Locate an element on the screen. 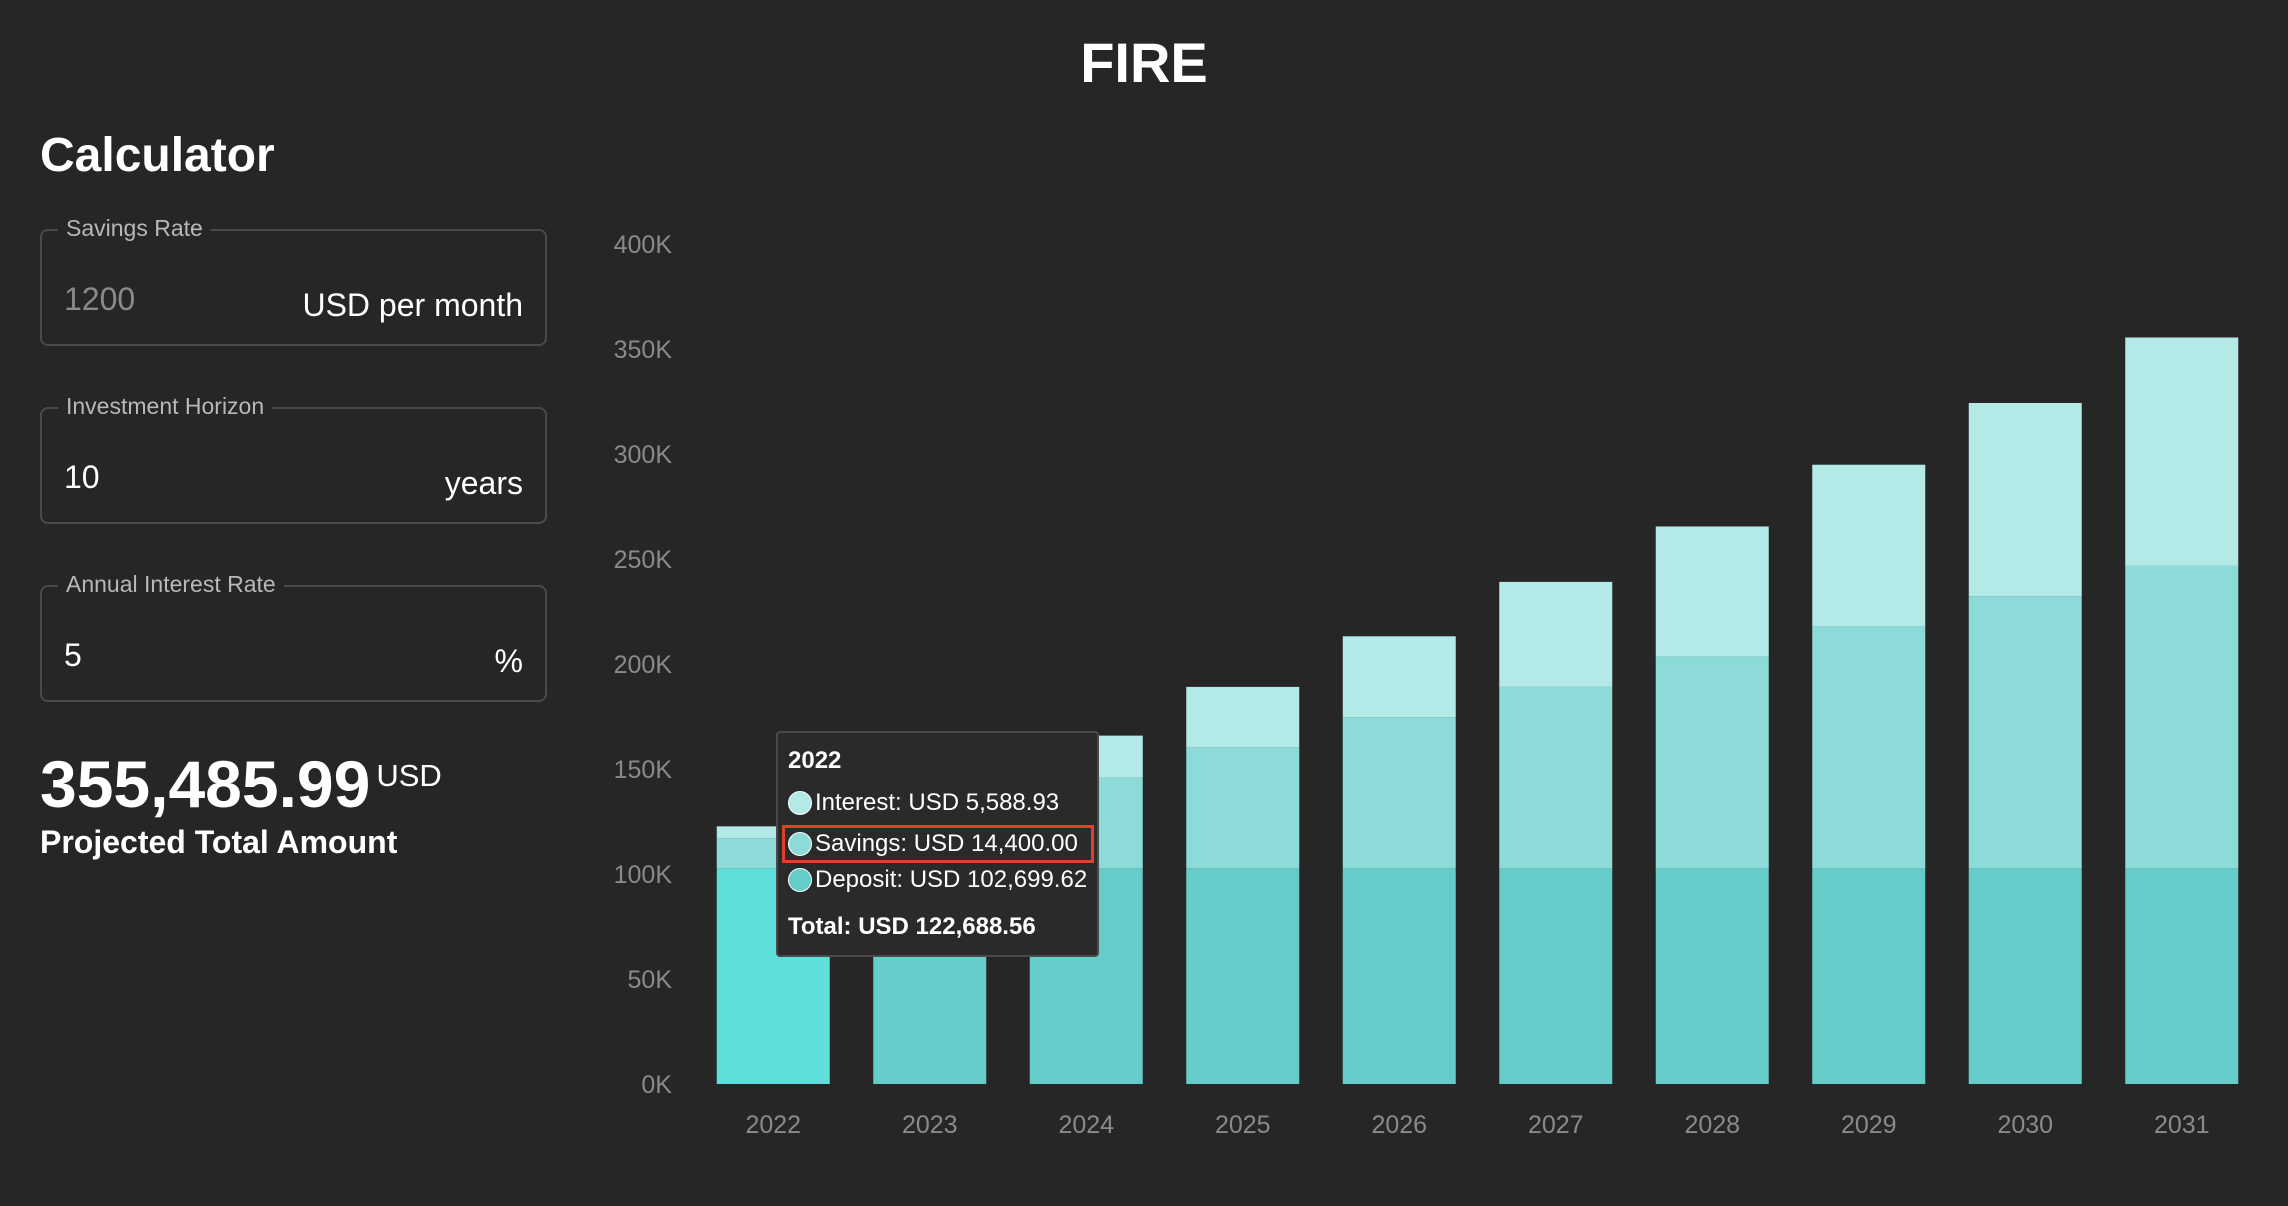 The height and width of the screenshot is (1206, 2288). annual-interest-rate-label: Annual Interest Rate is located at coordinates (171, 584).